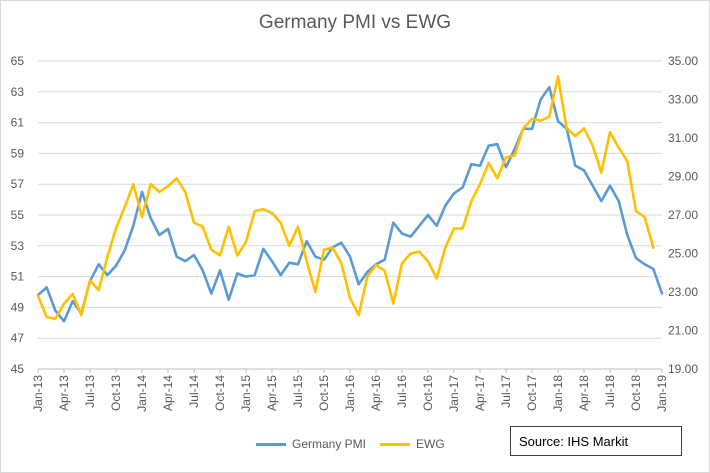 The height and width of the screenshot is (473, 710). I want to click on x-tick-label: Jan-14, so click(142, 393).